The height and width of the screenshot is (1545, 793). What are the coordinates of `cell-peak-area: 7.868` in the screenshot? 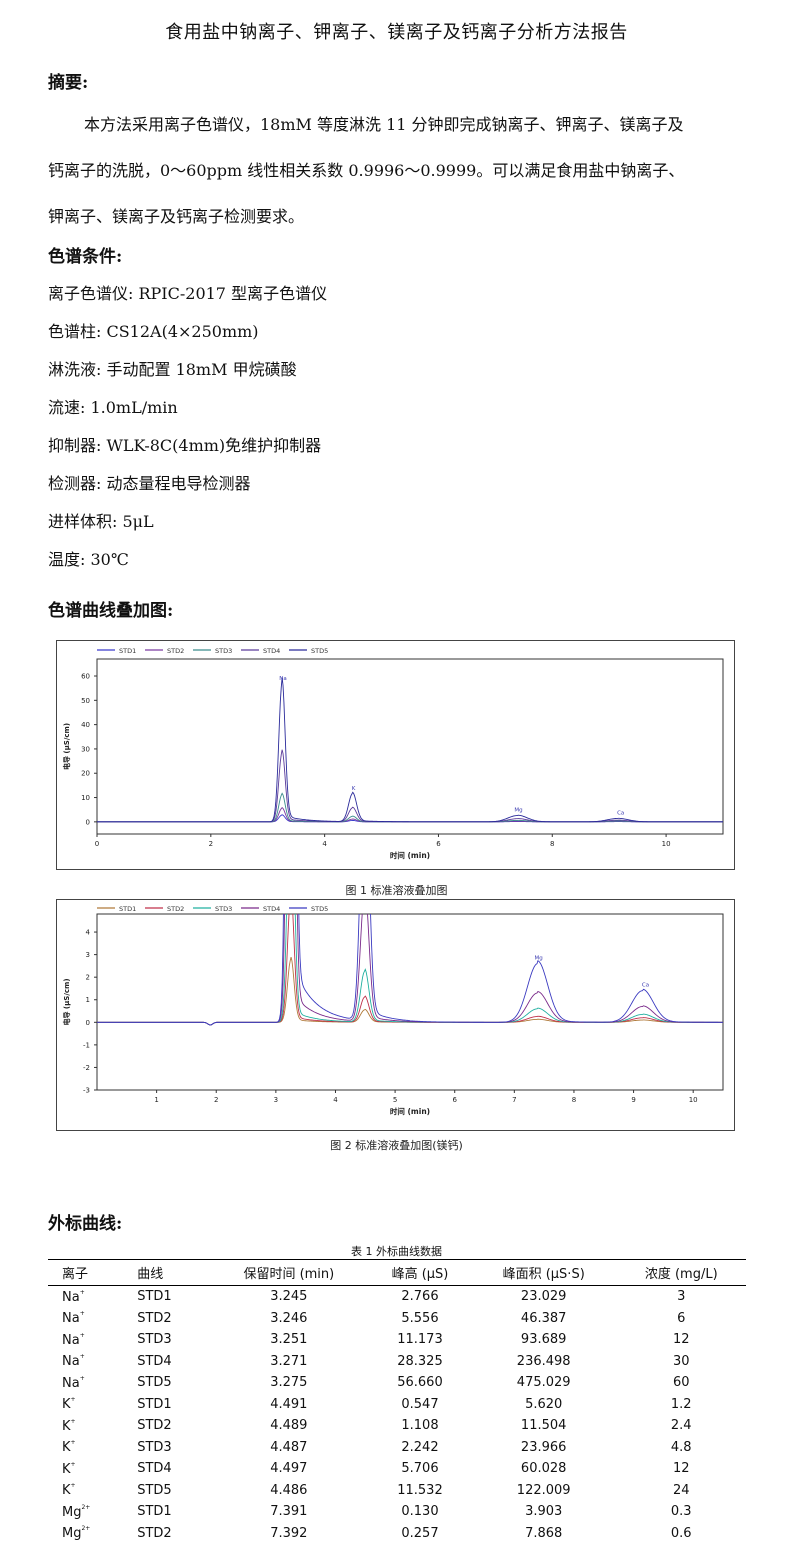 It's located at (544, 1533).